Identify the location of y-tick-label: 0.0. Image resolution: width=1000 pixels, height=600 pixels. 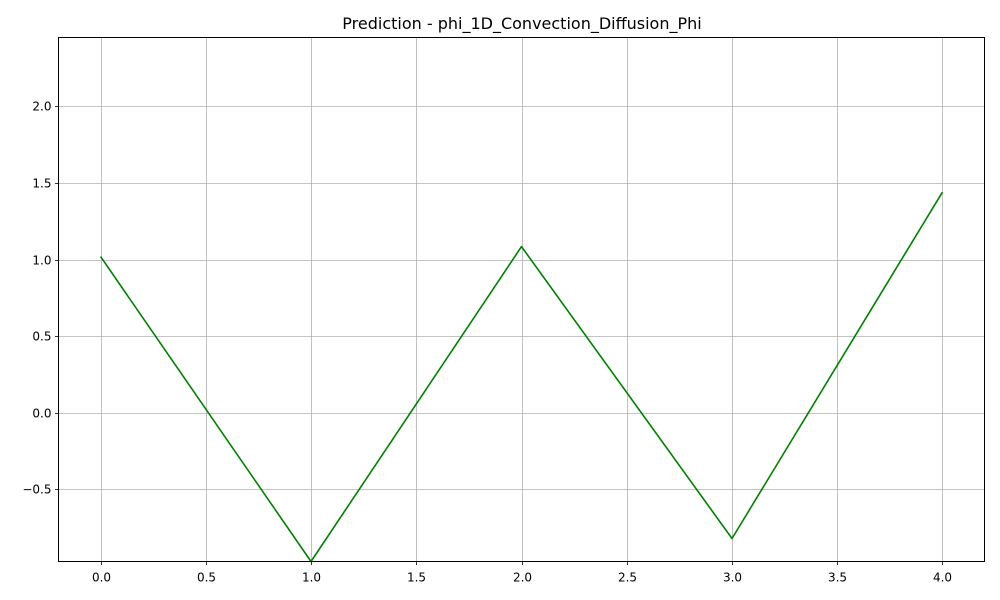
(41, 414).